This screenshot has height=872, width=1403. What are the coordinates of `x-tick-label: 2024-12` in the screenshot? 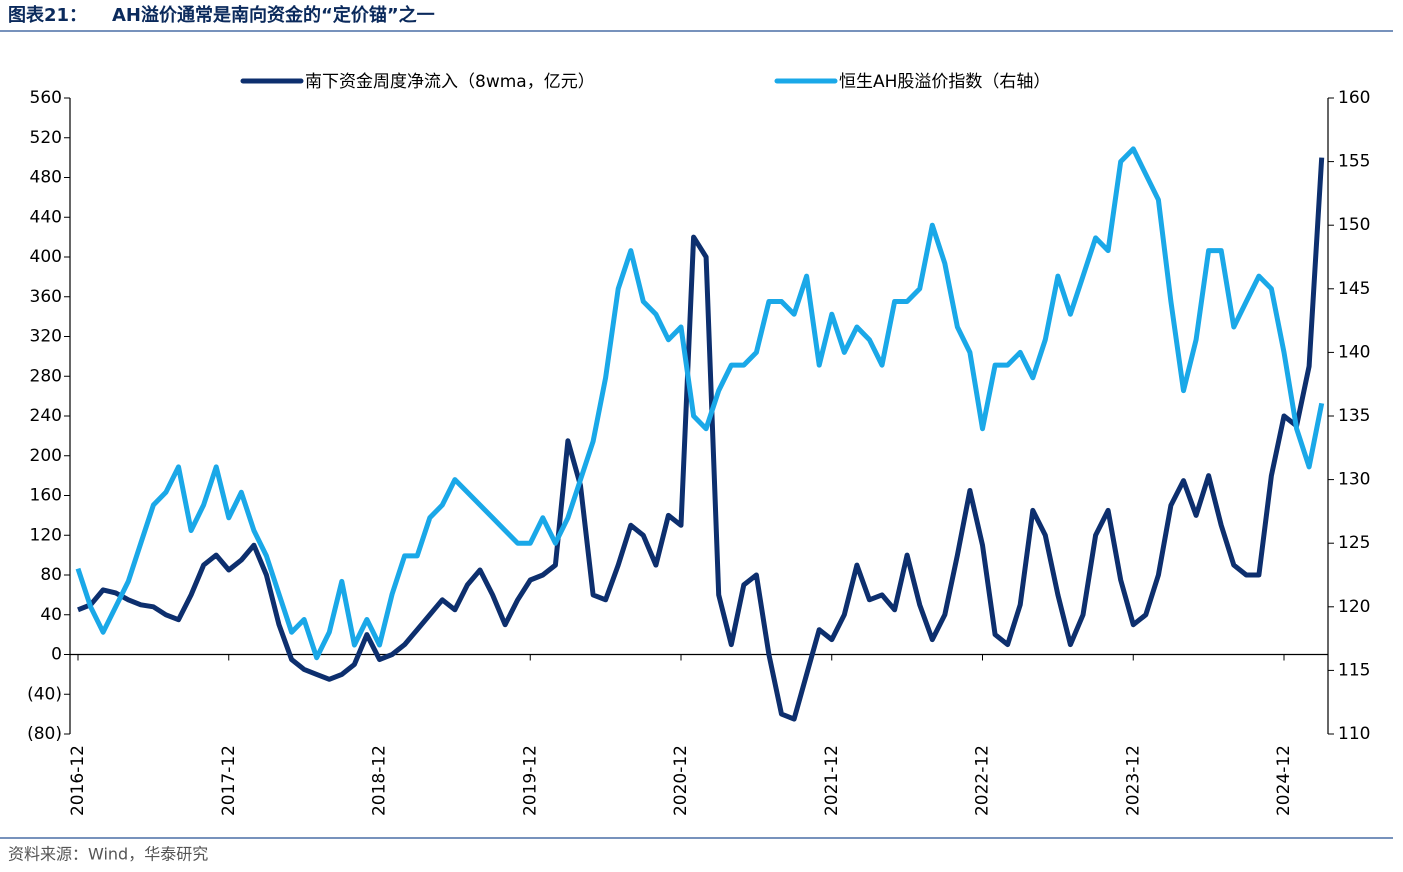 It's located at (1284, 780).